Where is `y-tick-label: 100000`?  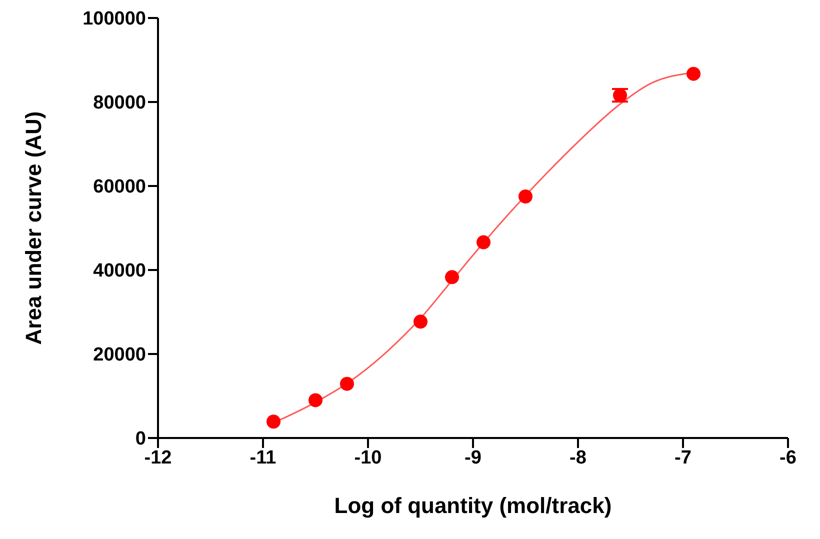 y-tick-label: 100000 is located at coordinates (114, 19).